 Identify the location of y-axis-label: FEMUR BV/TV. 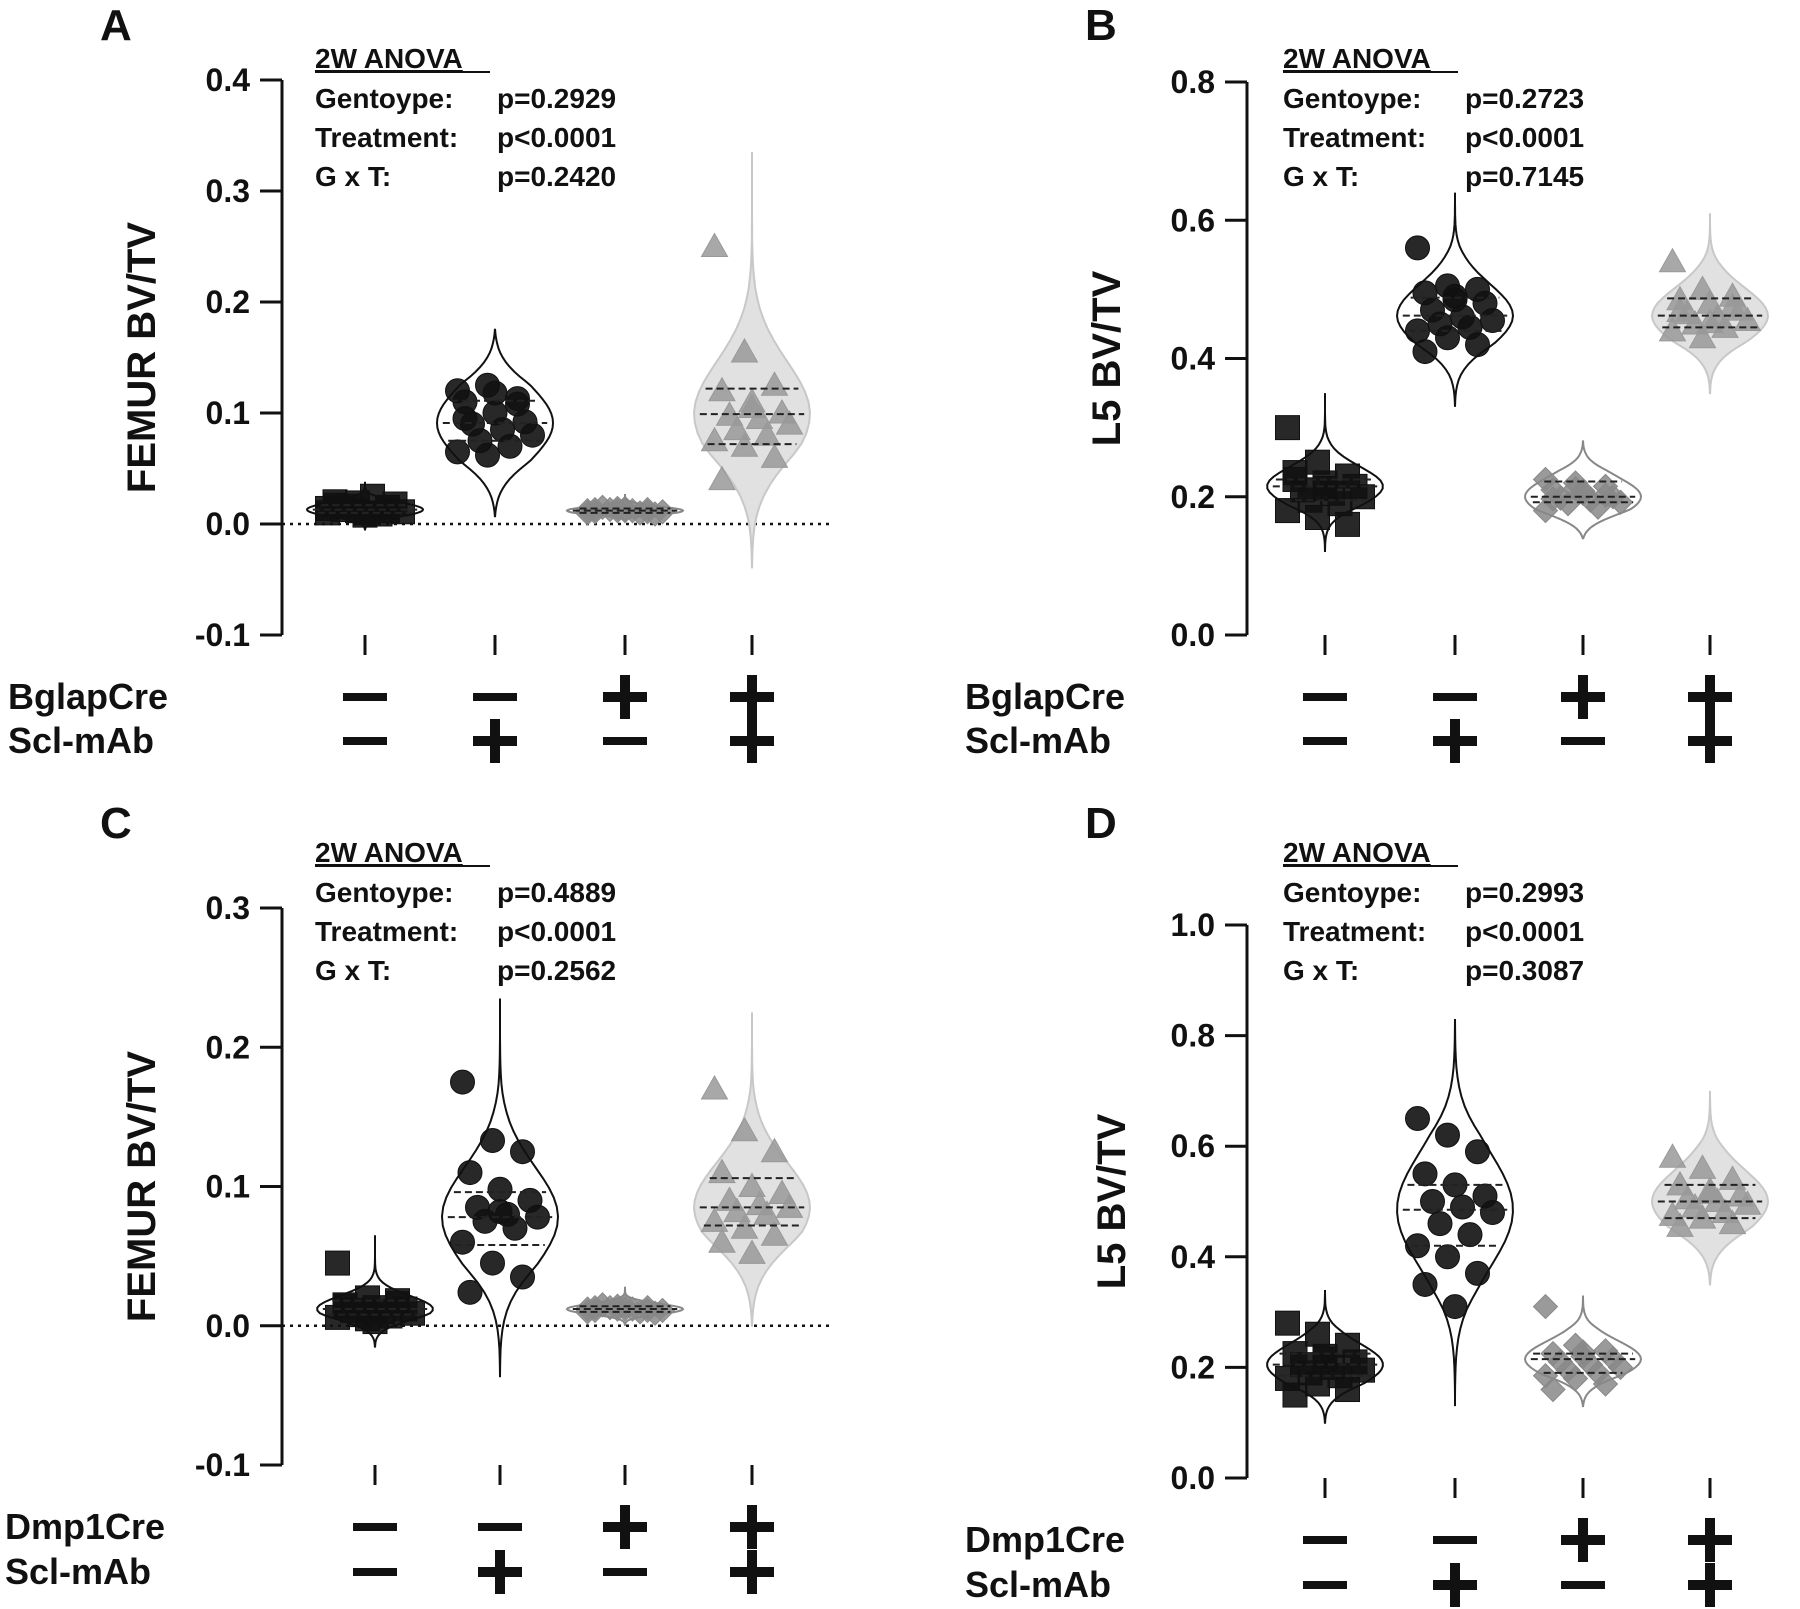
(142, 1186).